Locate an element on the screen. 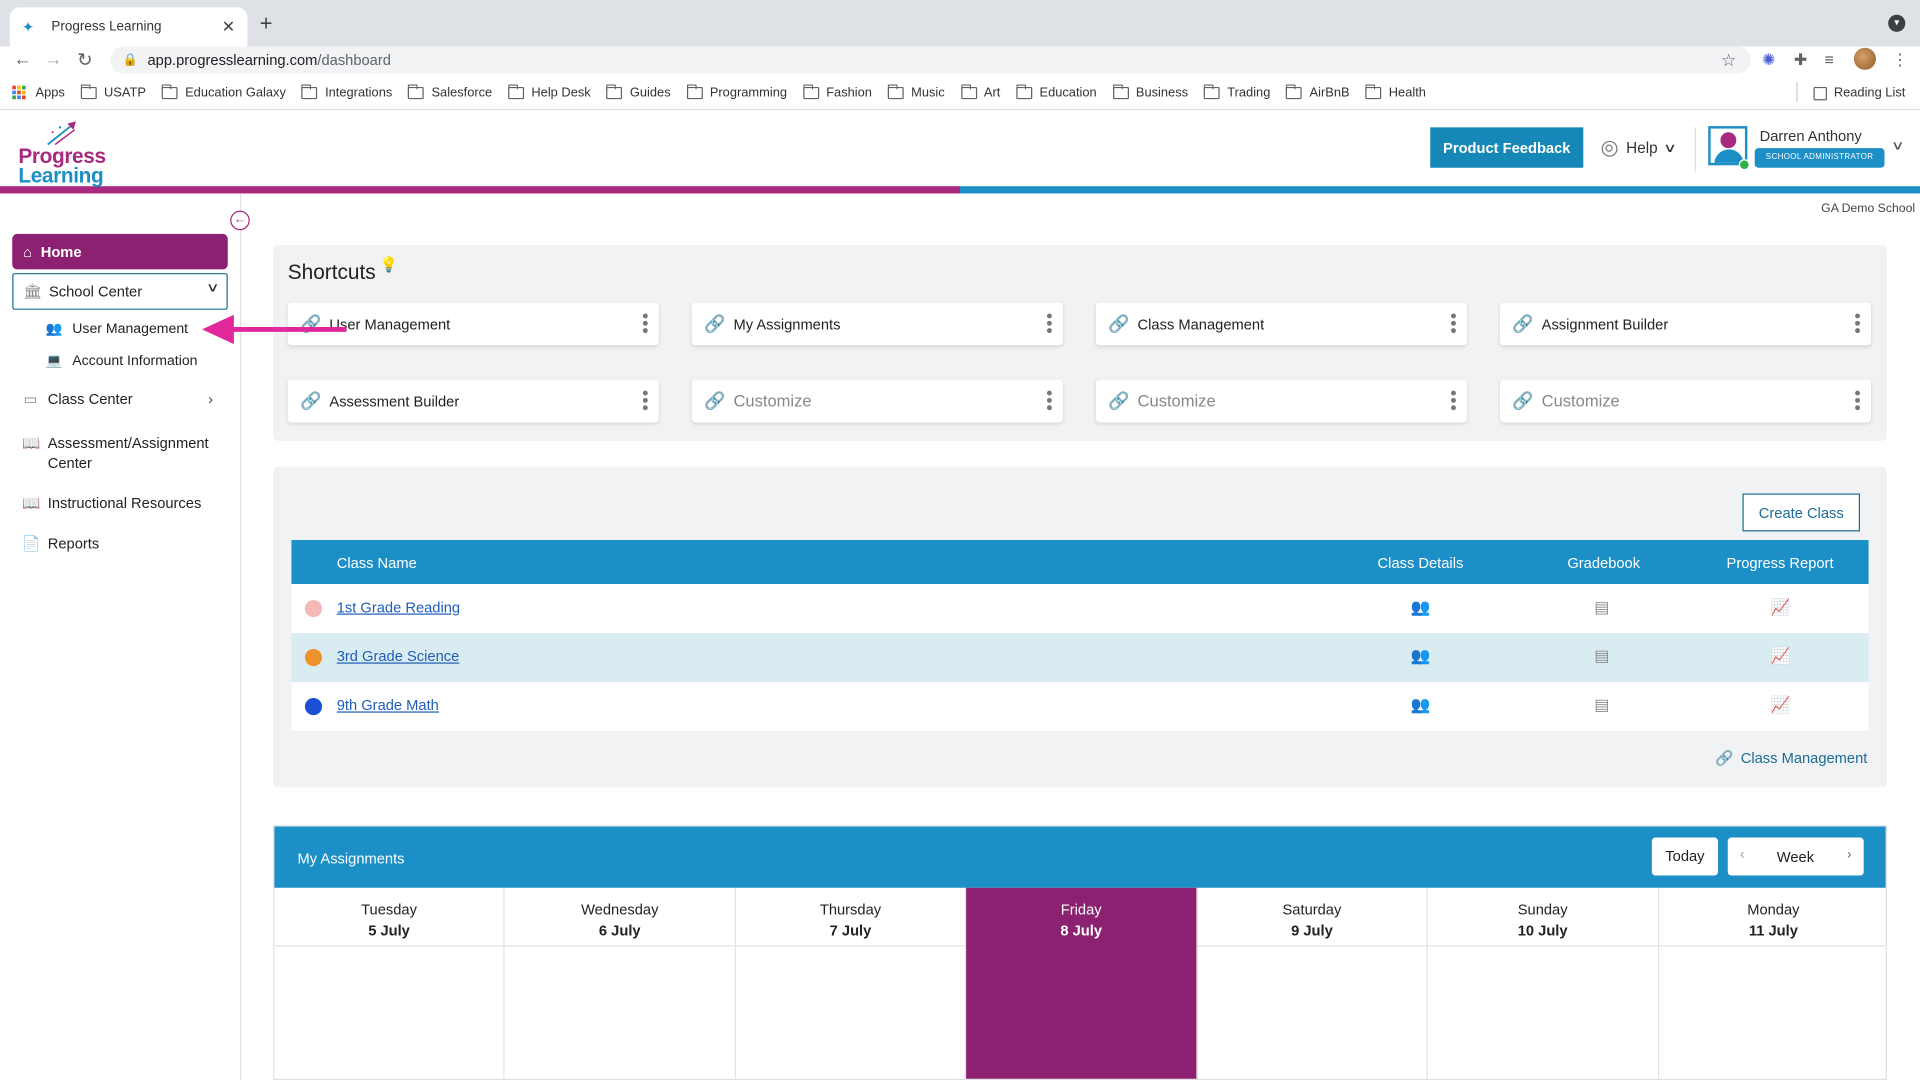 The image size is (1920, 1080). reading-list-button: Reading List is located at coordinates (1850, 92).